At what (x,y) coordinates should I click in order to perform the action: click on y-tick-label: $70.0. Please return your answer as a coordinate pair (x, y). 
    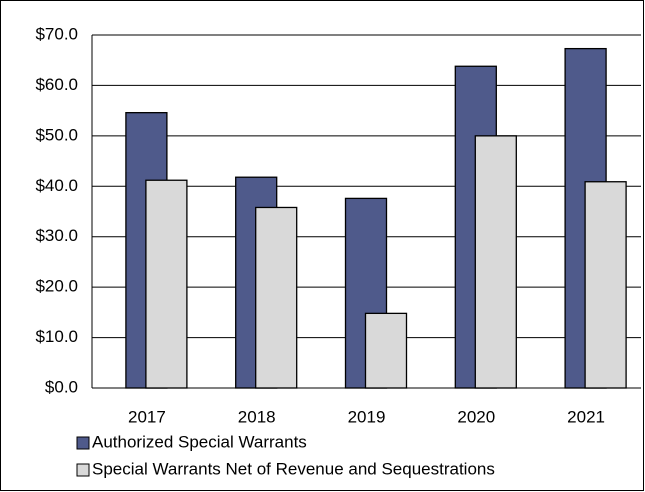
    Looking at the image, I should click on (56, 33).